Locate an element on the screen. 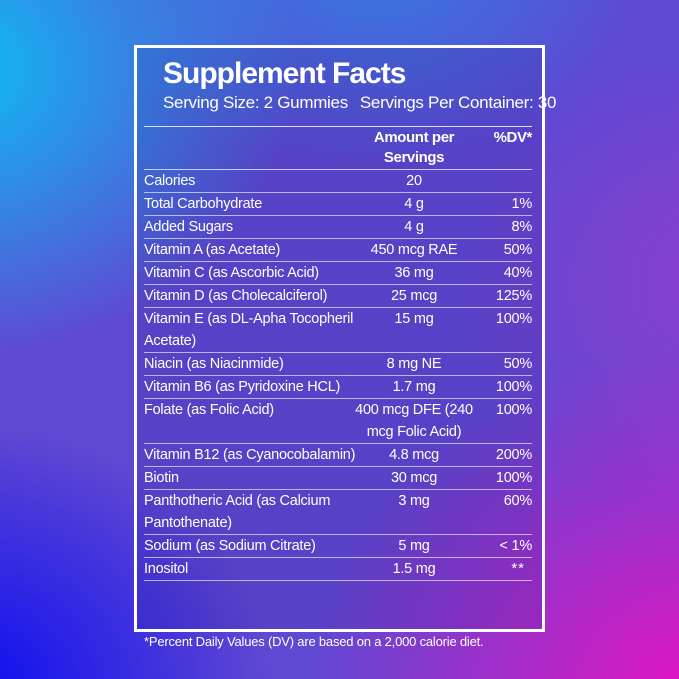 The height and width of the screenshot is (679, 679). nutrient-amount: 3 mg is located at coordinates (414, 501).